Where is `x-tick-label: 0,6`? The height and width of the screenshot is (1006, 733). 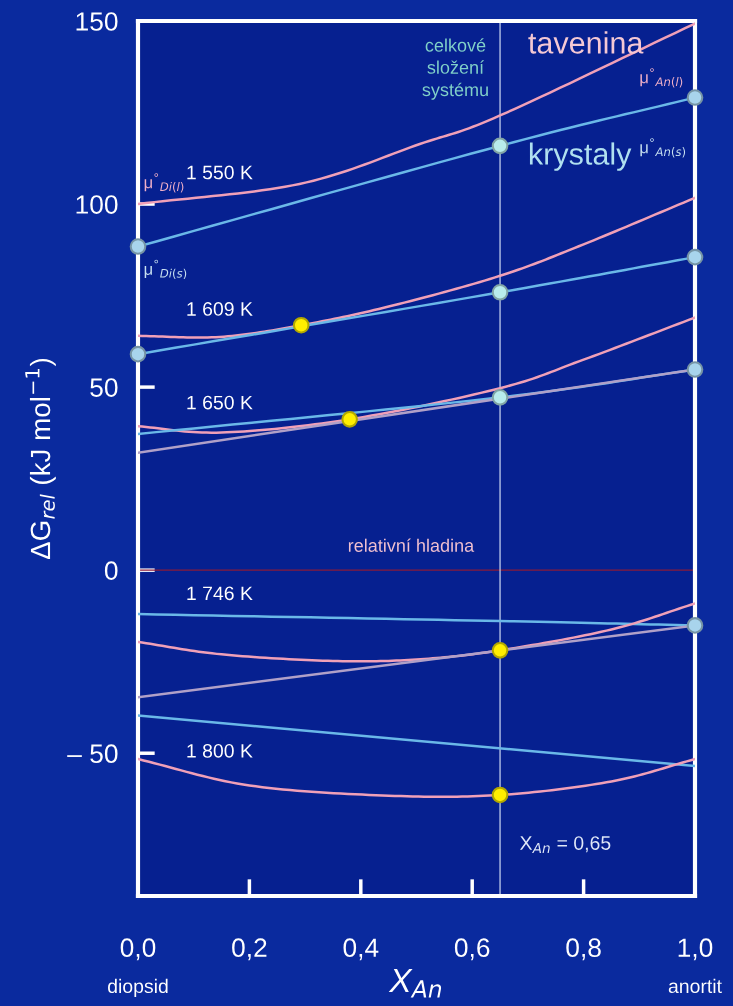 x-tick-label: 0,6 is located at coordinates (472, 949).